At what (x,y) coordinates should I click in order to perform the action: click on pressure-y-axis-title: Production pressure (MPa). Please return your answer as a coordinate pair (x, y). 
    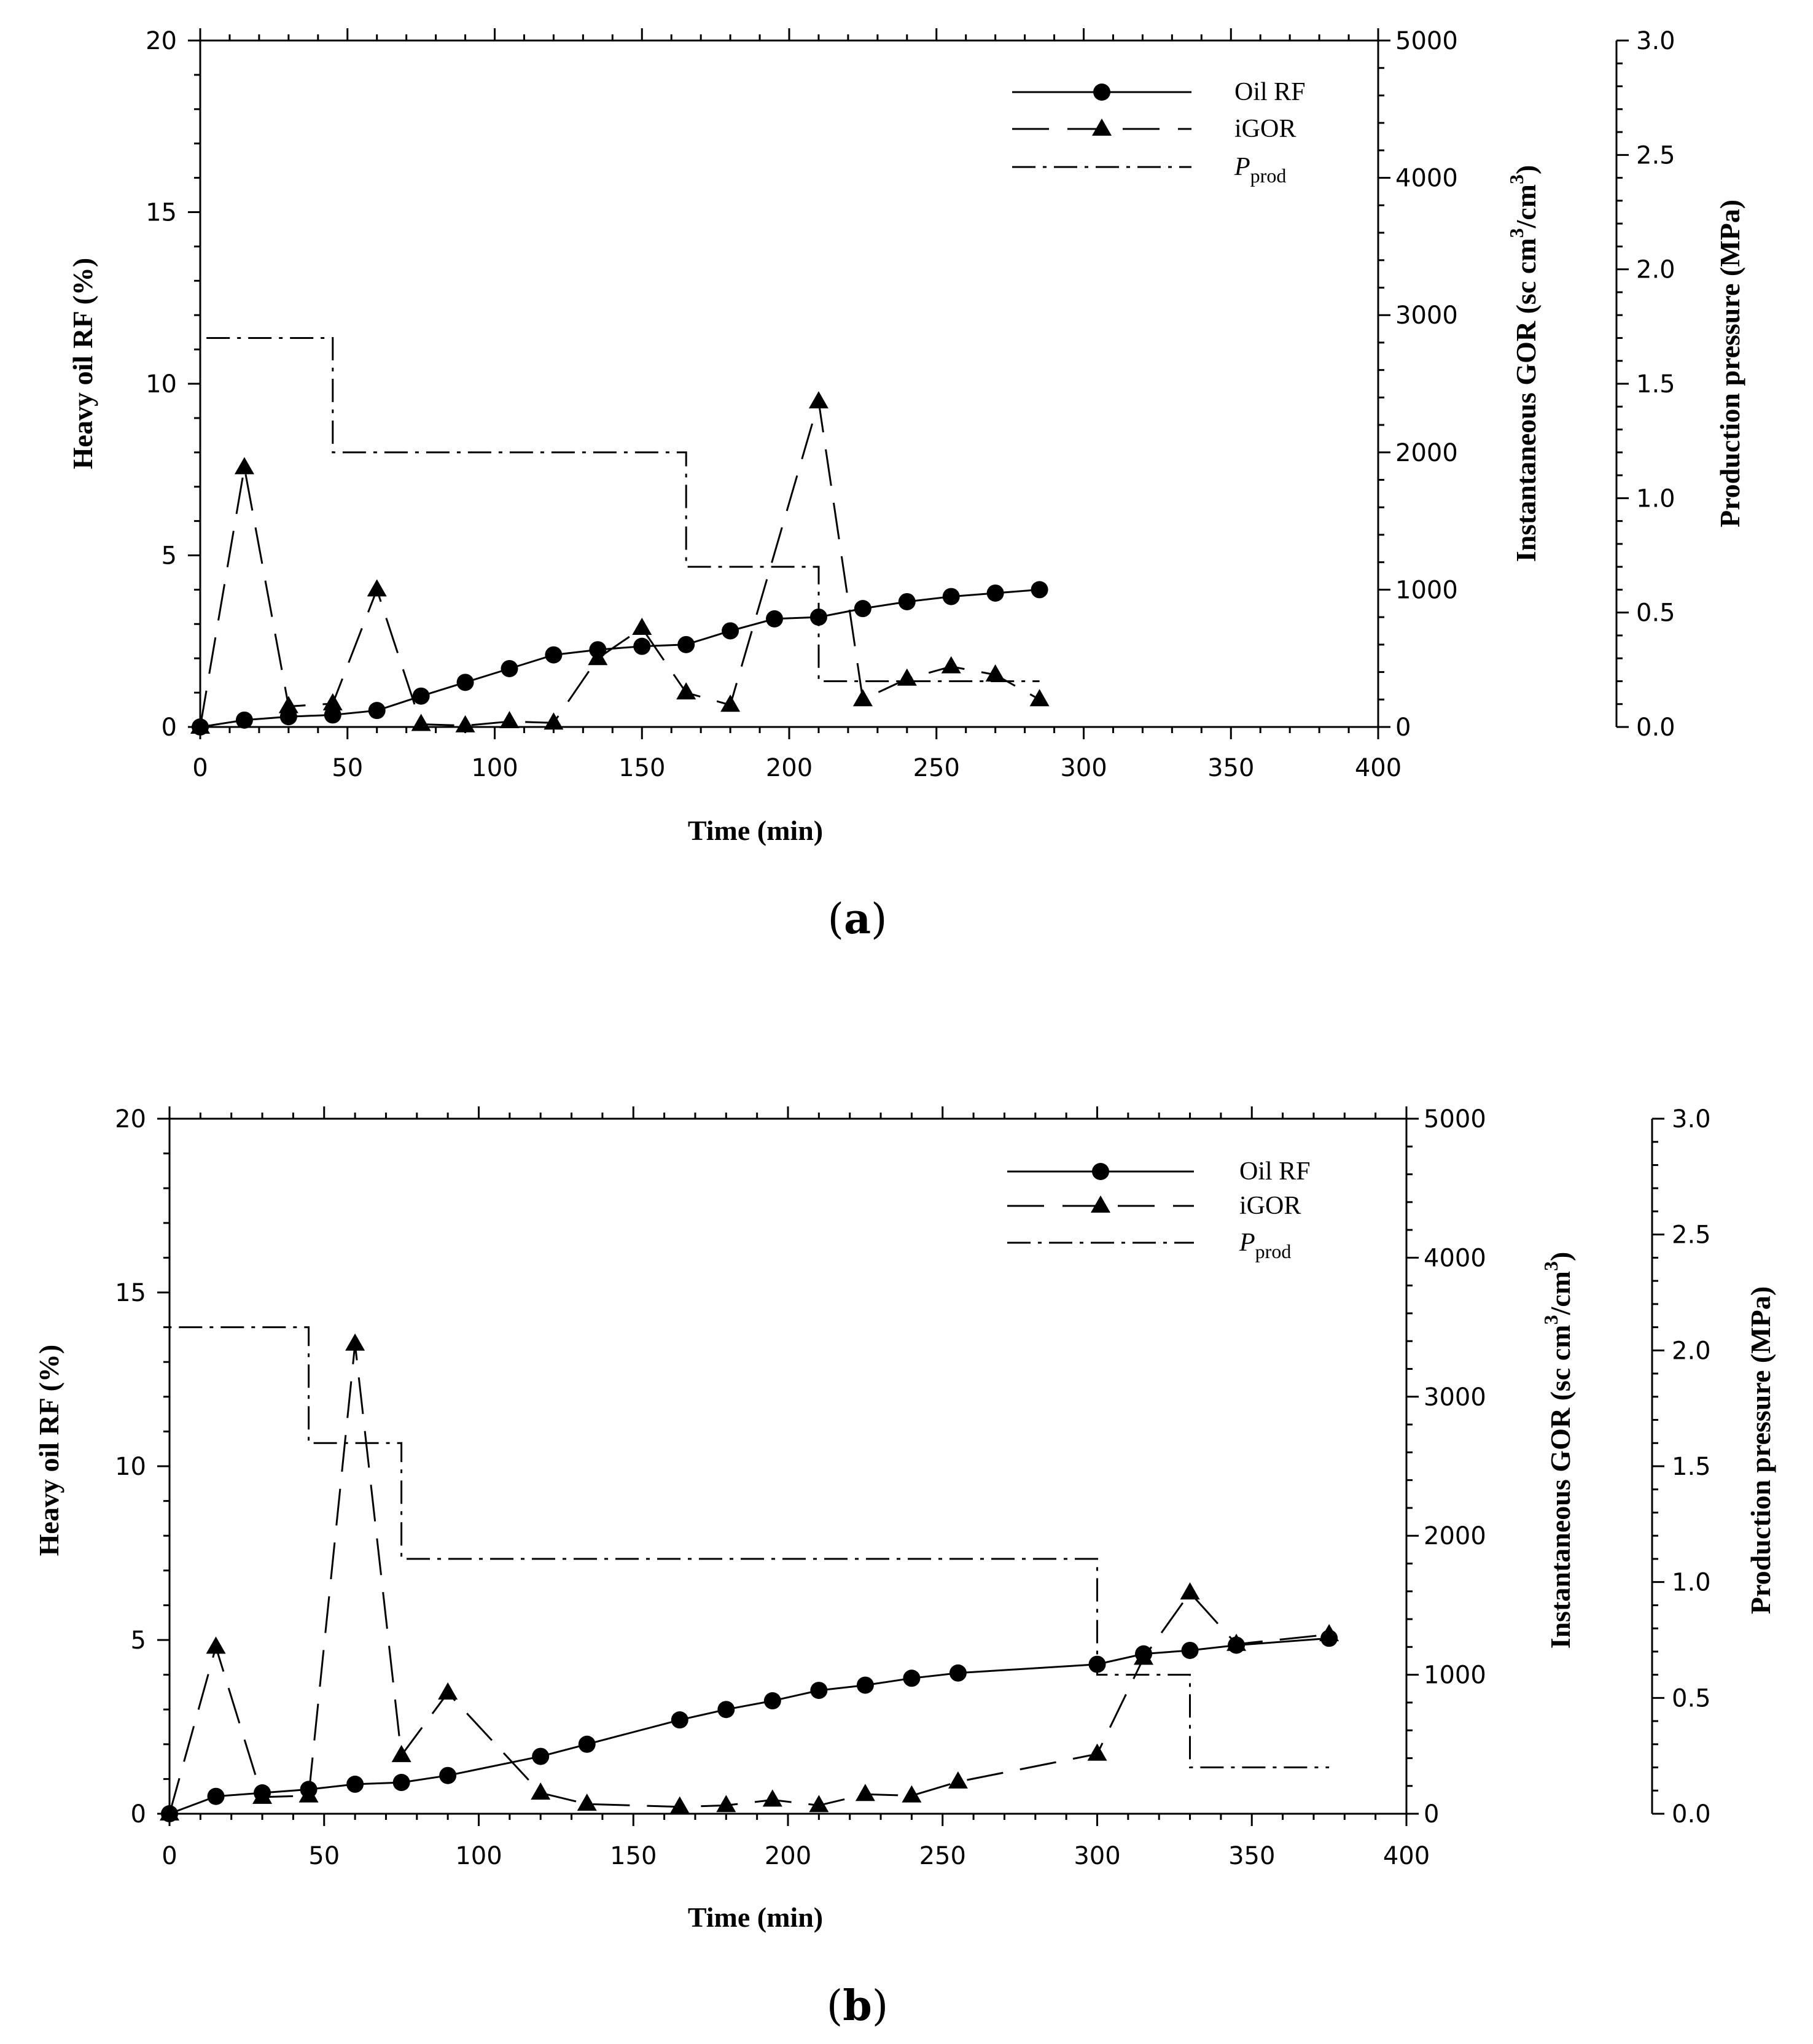
    Looking at the image, I should click on (1730, 363).